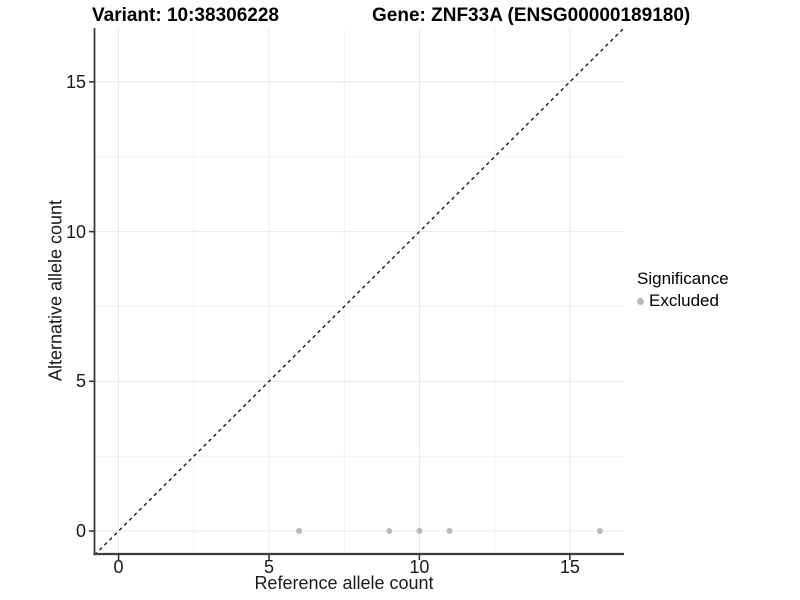 Image resolution: width=800 pixels, height=600 pixels. Describe the element at coordinates (569, 567) in the screenshot. I see `x-tick-label: 15` at that location.